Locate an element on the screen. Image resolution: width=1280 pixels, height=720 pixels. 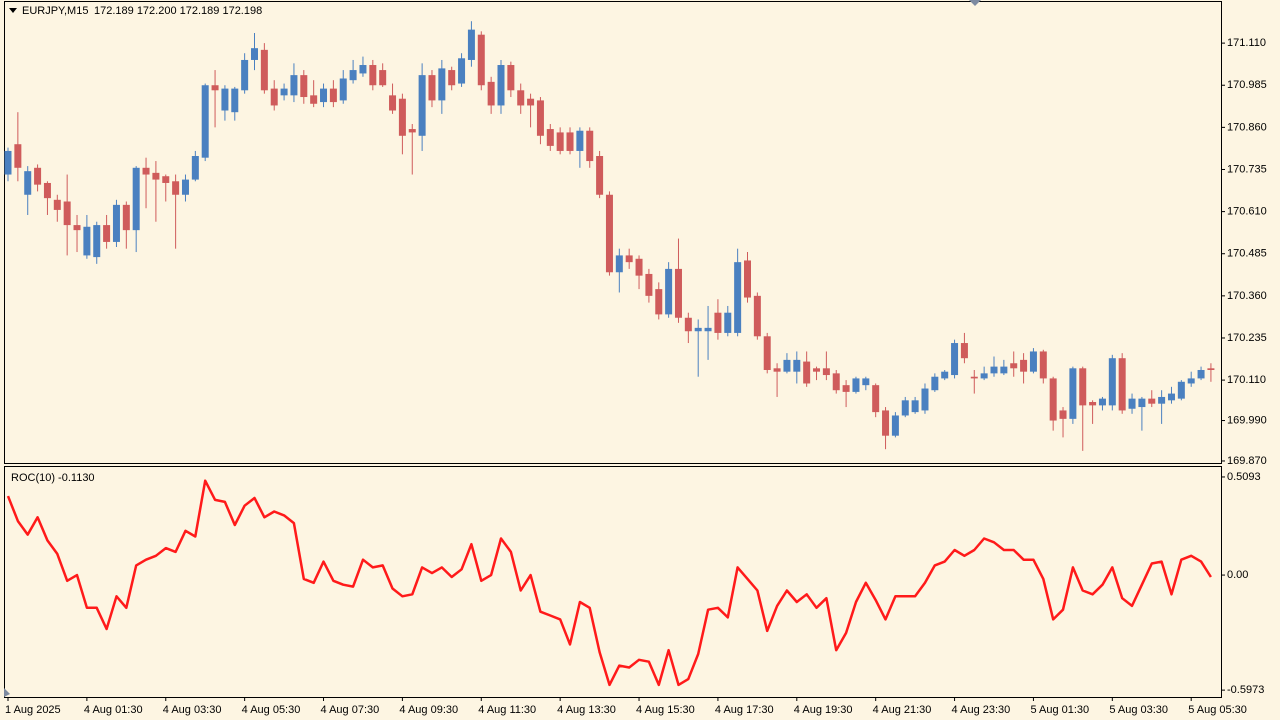
shift-marker is located at coordinates (975, 3).